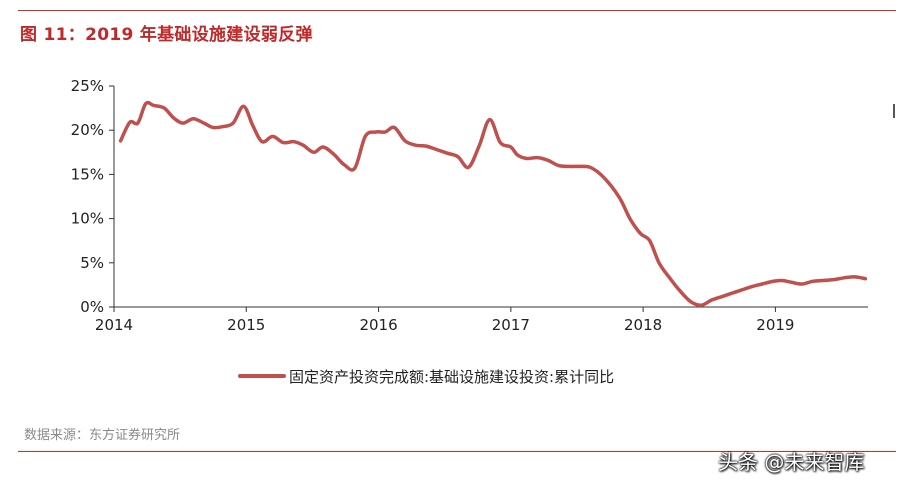  Describe the element at coordinates (894, 111) in the screenshot. I see `edge-mark` at that location.